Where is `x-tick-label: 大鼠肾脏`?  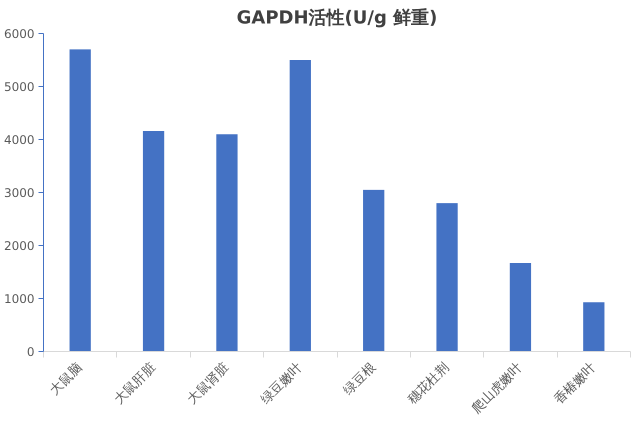
x-tick-label: 大鼠肾脏 is located at coordinates (208, 384).